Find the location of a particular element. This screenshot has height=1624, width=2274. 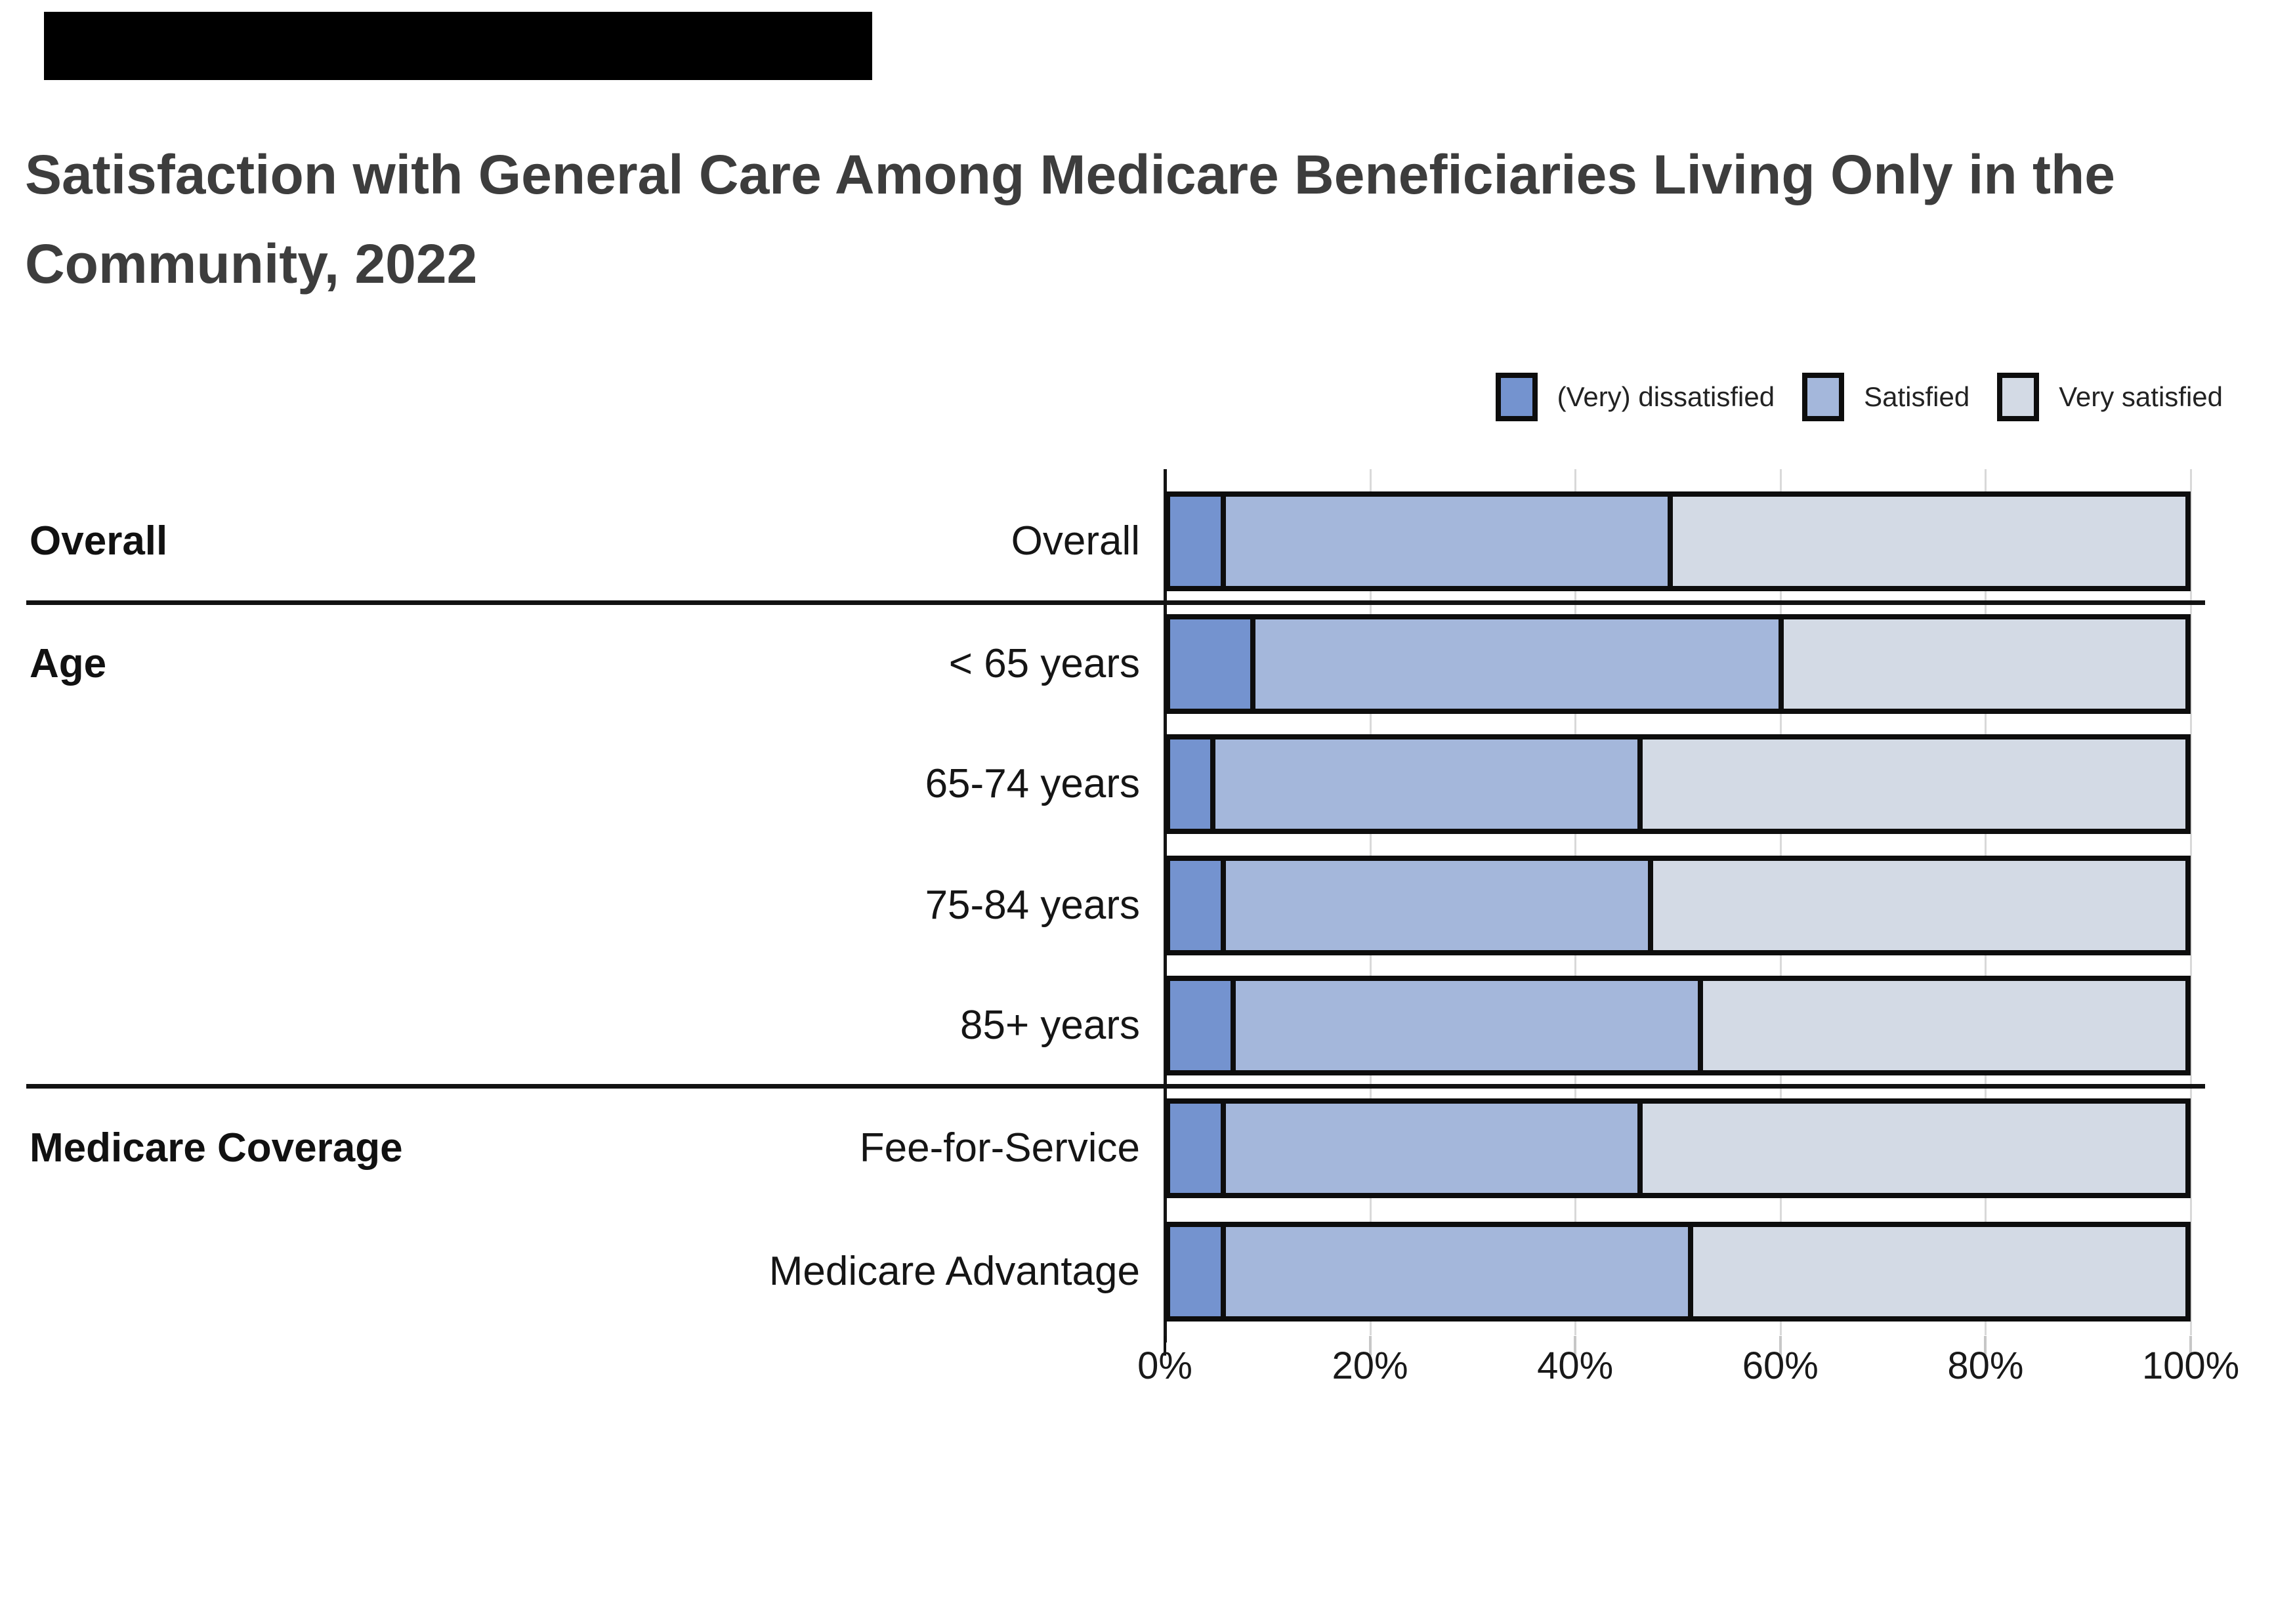

legend-item-2: Satisfied is located at coordinates (1885, 397).